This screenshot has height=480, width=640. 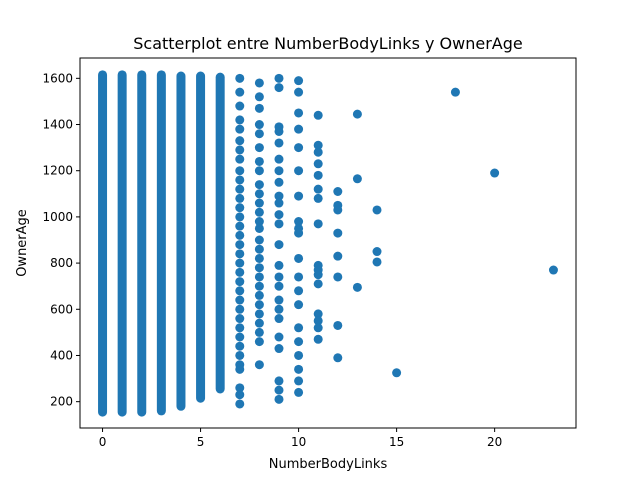 What do you see at coordinates (298, 442) in the screenshot?
I see `x-tick-label: 10` at bounding box center [298, 442].